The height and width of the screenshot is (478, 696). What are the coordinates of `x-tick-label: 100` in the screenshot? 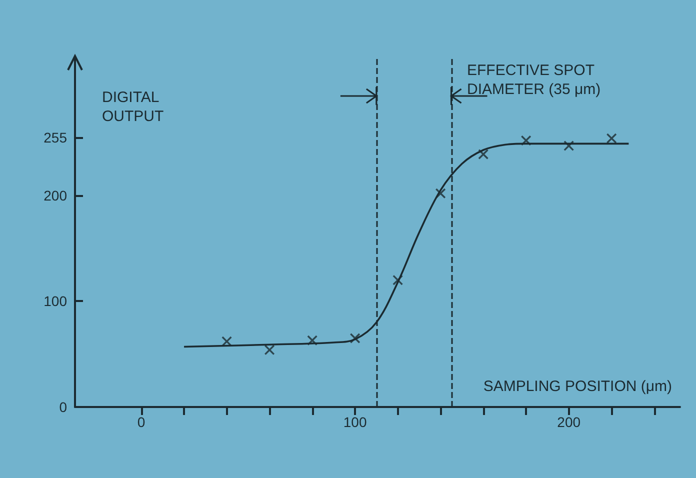 It's located at (355, 422).